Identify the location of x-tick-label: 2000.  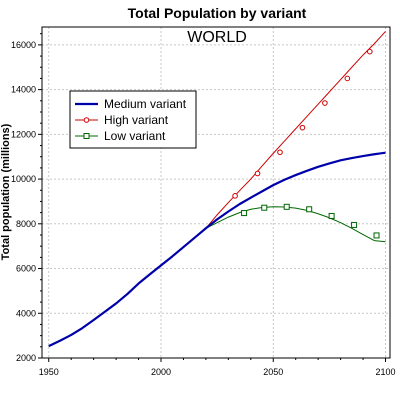
(161, 372).